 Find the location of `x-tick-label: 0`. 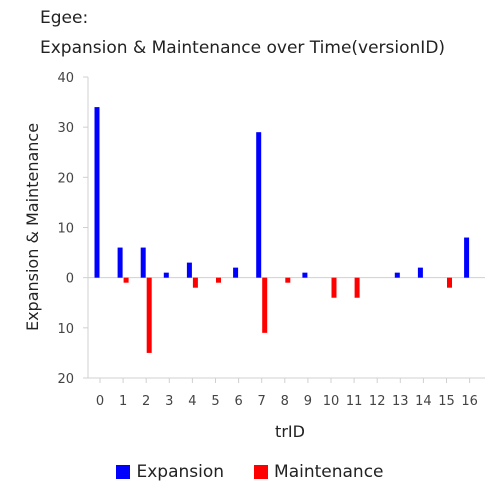

x-tick-label: 0 is located at coordinates (100, 401).